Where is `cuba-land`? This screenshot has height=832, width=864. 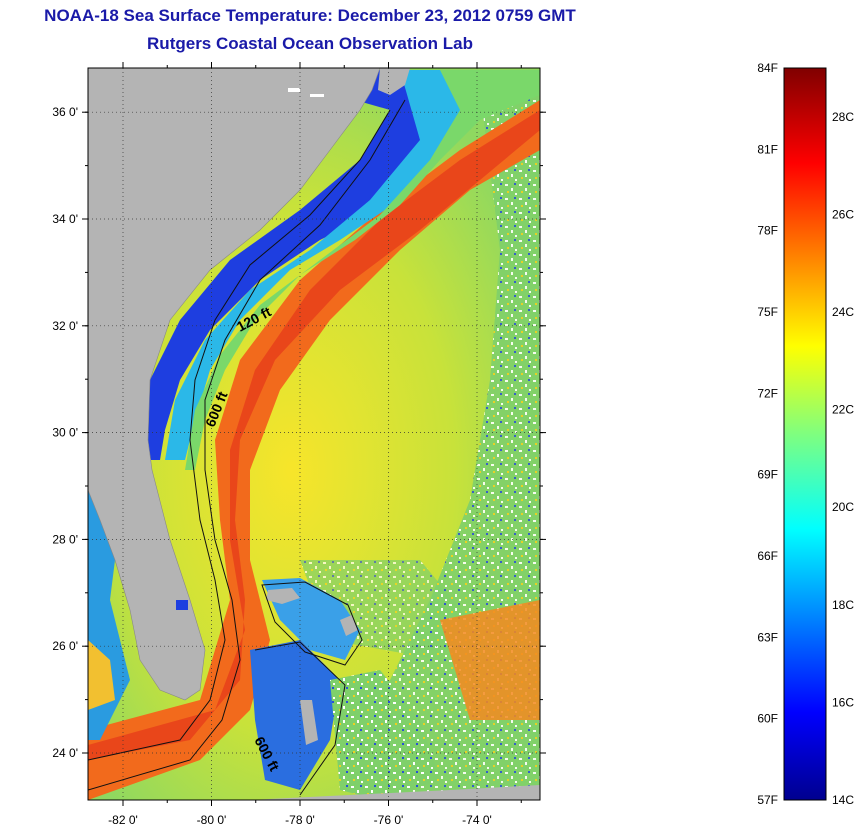 cuba-land is located at coordinates (395, 792).